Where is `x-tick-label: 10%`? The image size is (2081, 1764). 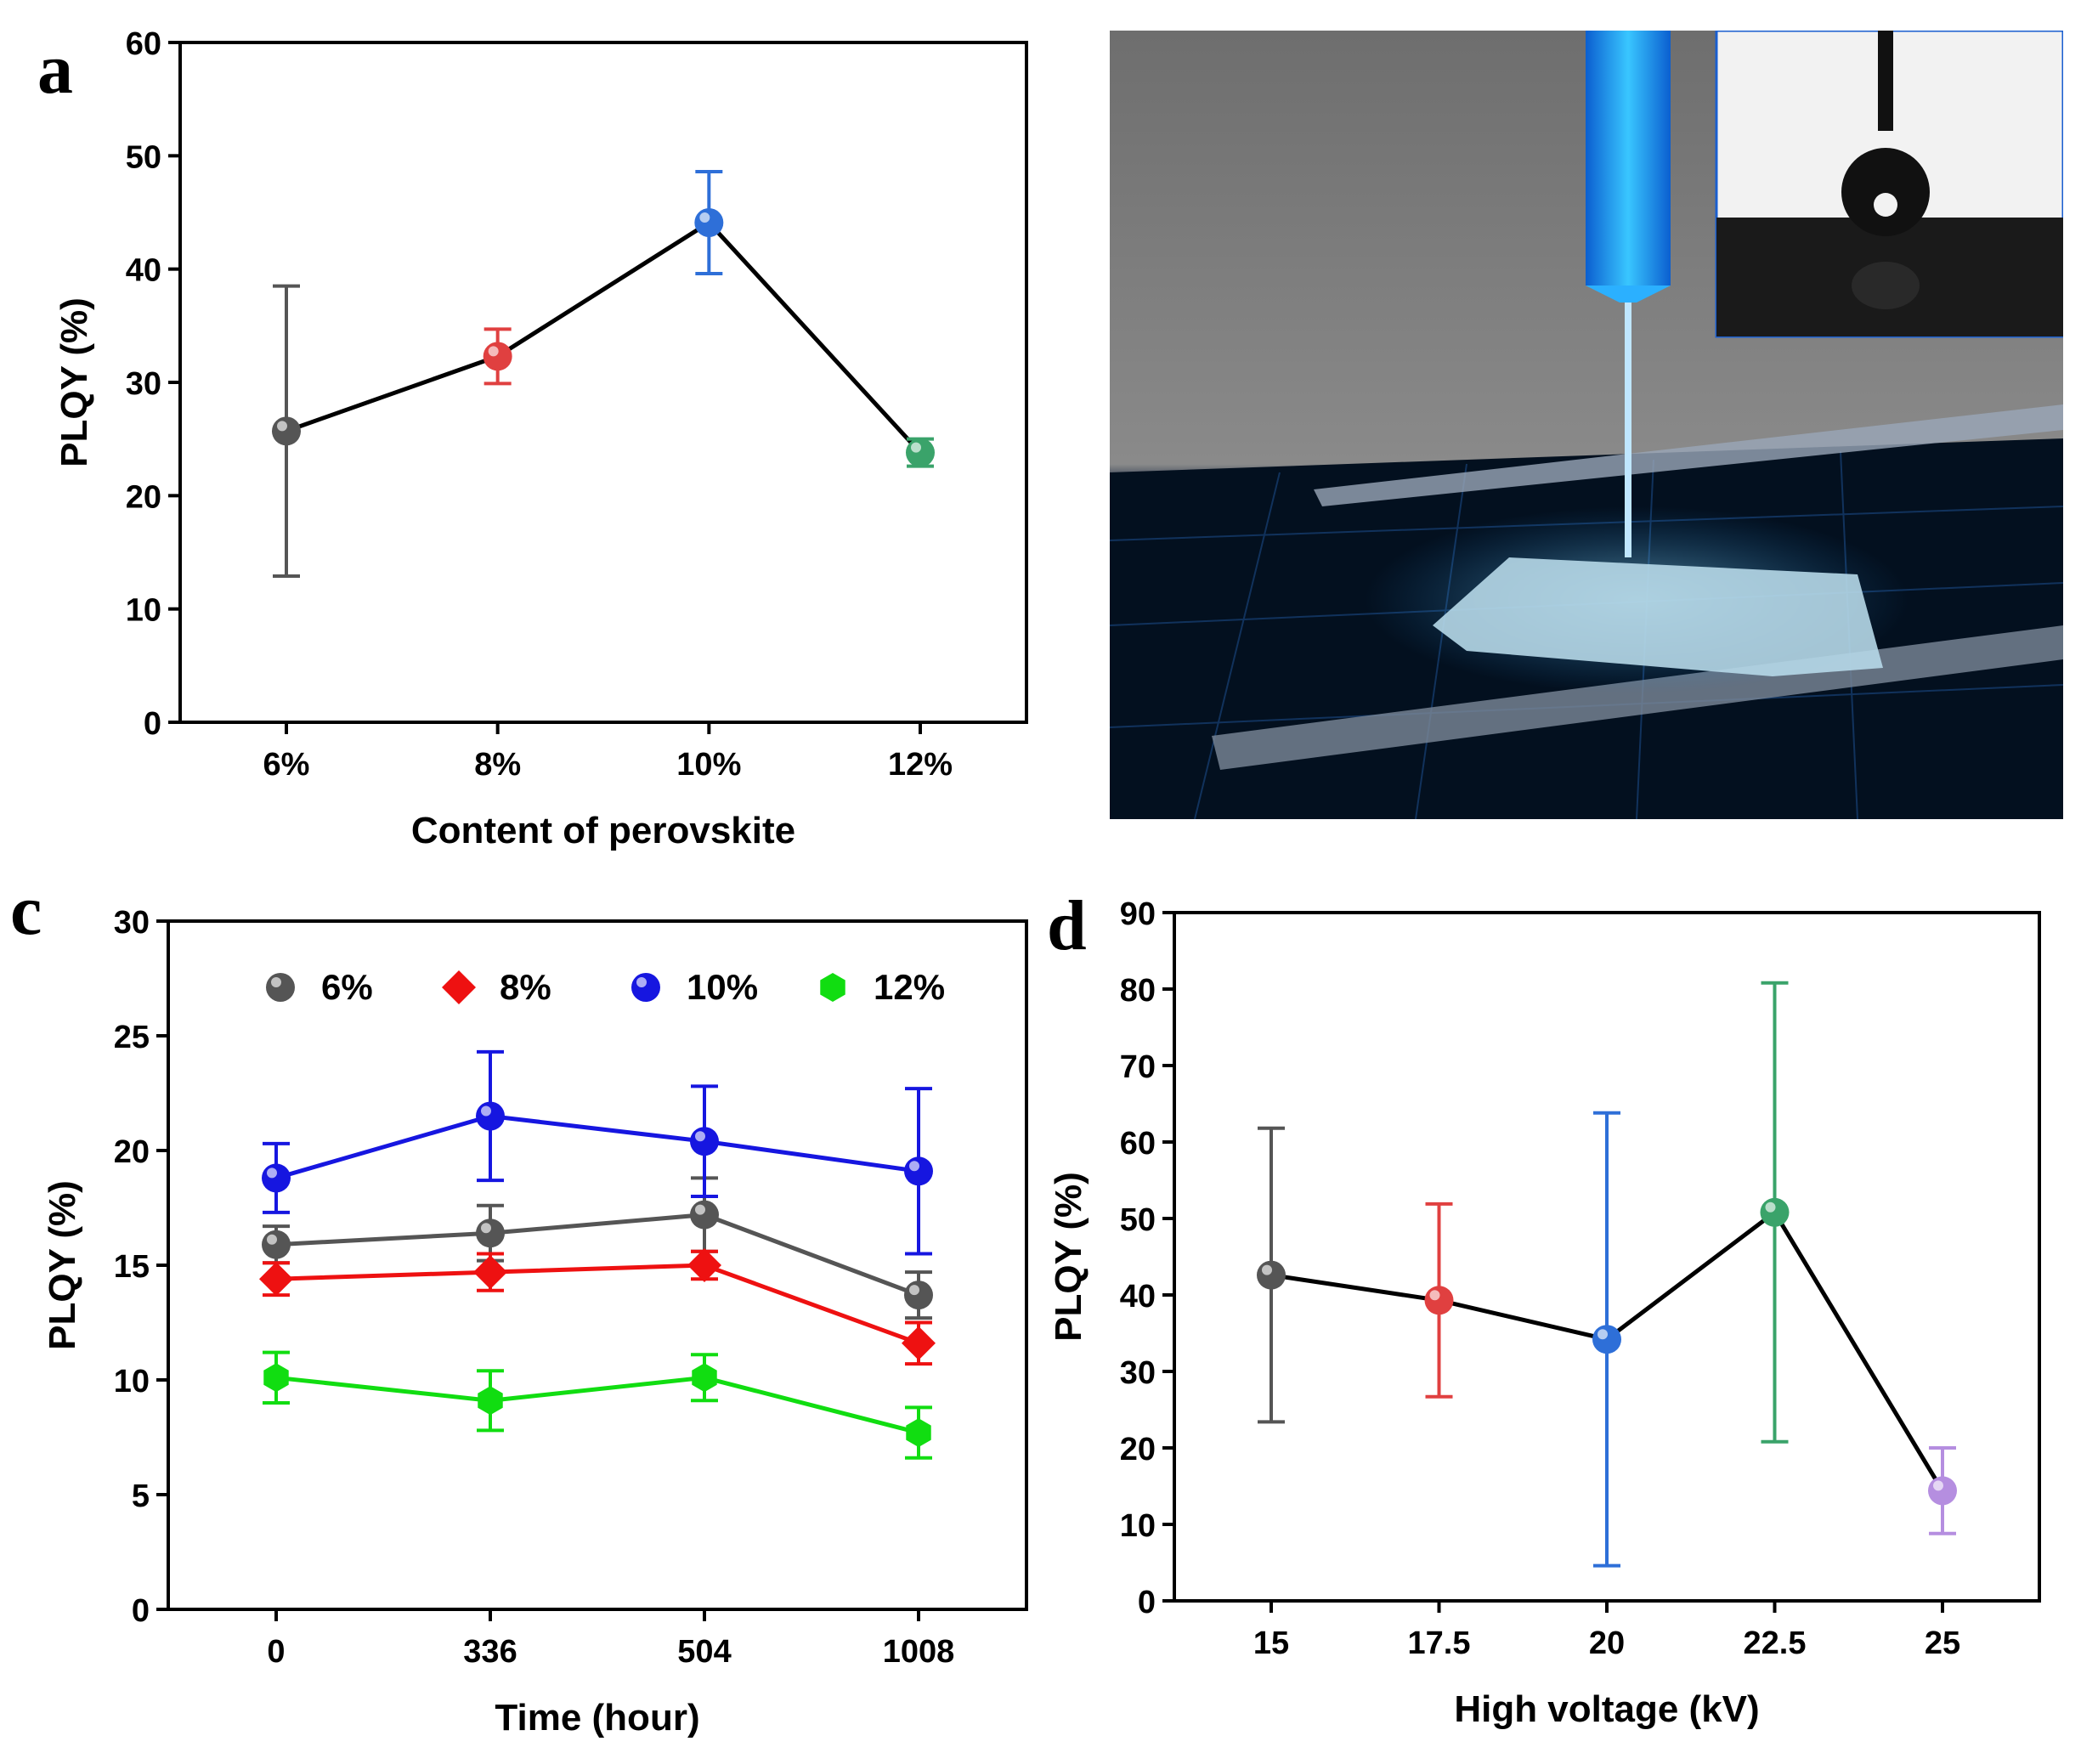
x-tick-label: 10% is located at coordinates (709, 765).